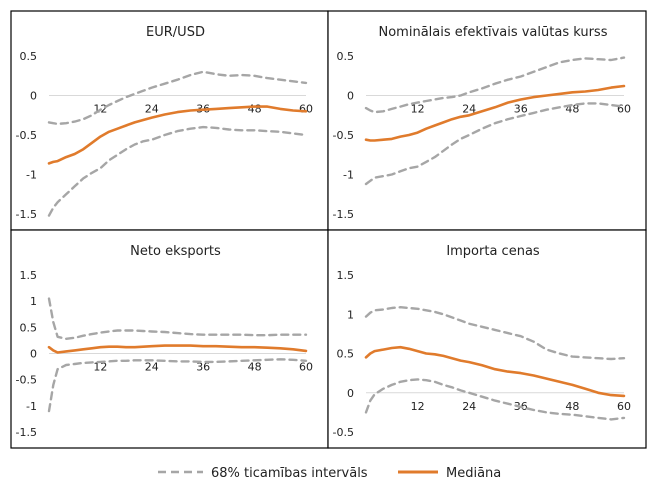 The height and width of the screenshot is (486, 672). What do you see at coordinates (473, 473) in the screenshot?
I see `legend-median-label: Mediāna` at bounding box center [473, 473].